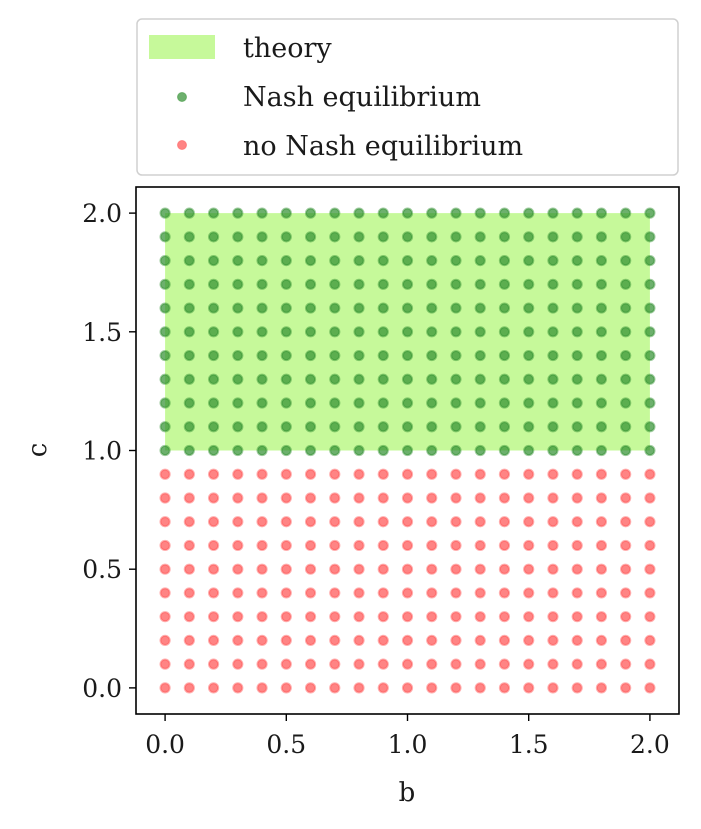 This screenshot has height=829, width=701. I want to click on legend-frame, so click(407, 97).